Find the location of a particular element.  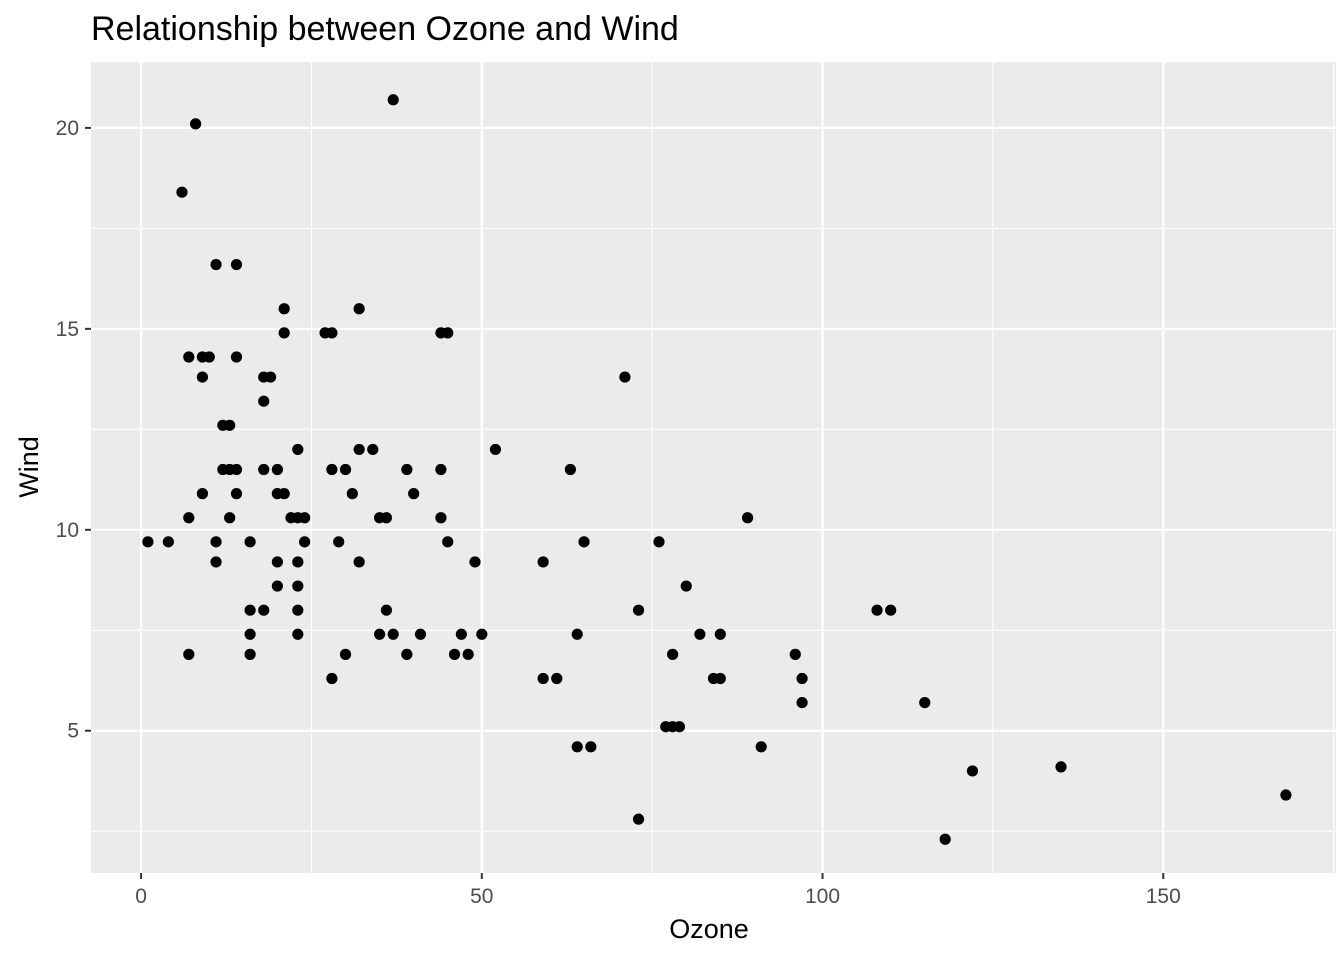

x-axis: 0 50 100 150 is located at coordinates (658, 890).